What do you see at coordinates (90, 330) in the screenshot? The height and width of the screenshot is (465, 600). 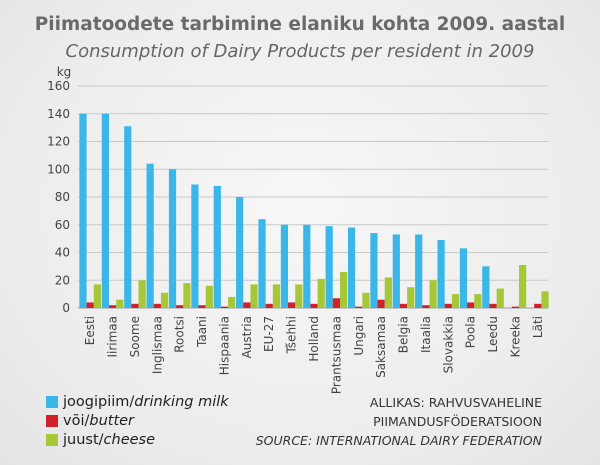 I see `category-label: Eesti` at bounding box center [90, 330].